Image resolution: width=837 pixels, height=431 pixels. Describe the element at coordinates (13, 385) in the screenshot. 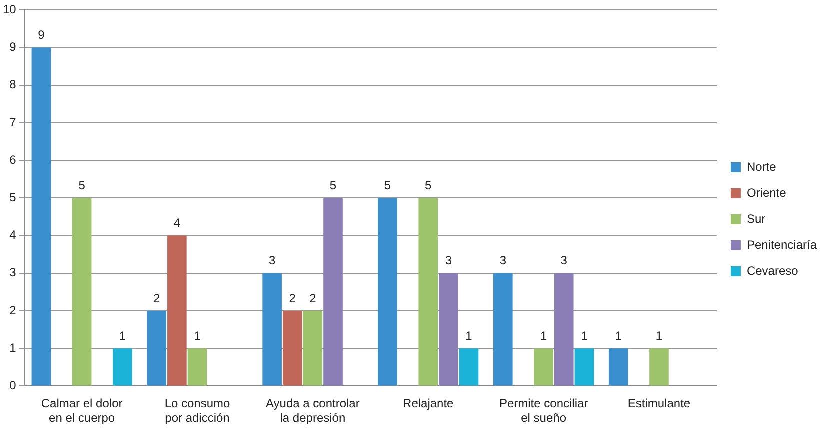

I see `y-tick-label: 0` at that location.